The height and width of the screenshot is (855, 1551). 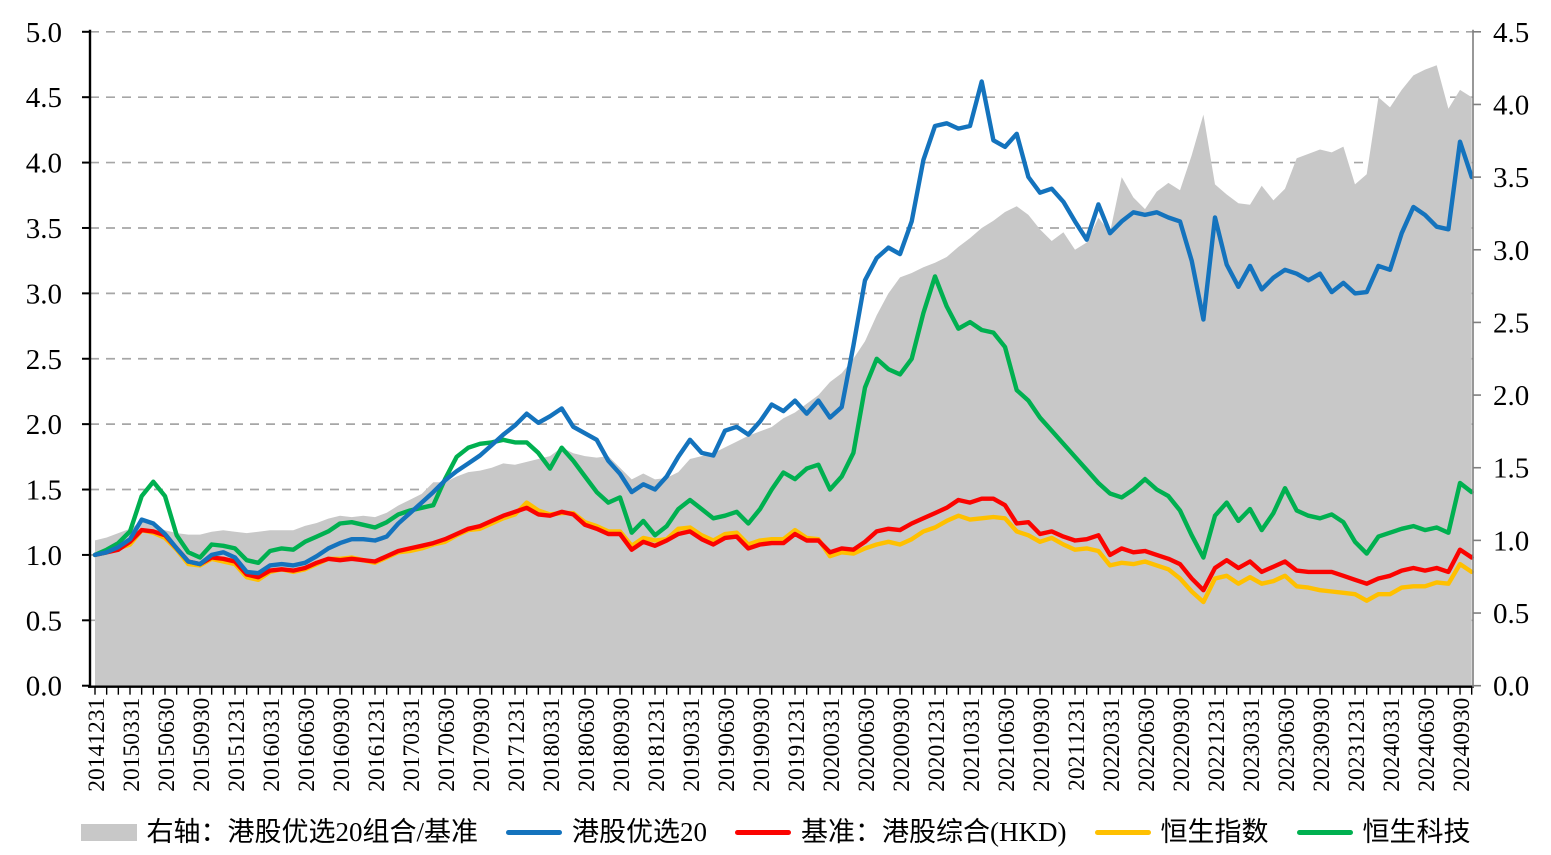 I want to click on line-swatch-green-icon, so click(x=1324, y=832).